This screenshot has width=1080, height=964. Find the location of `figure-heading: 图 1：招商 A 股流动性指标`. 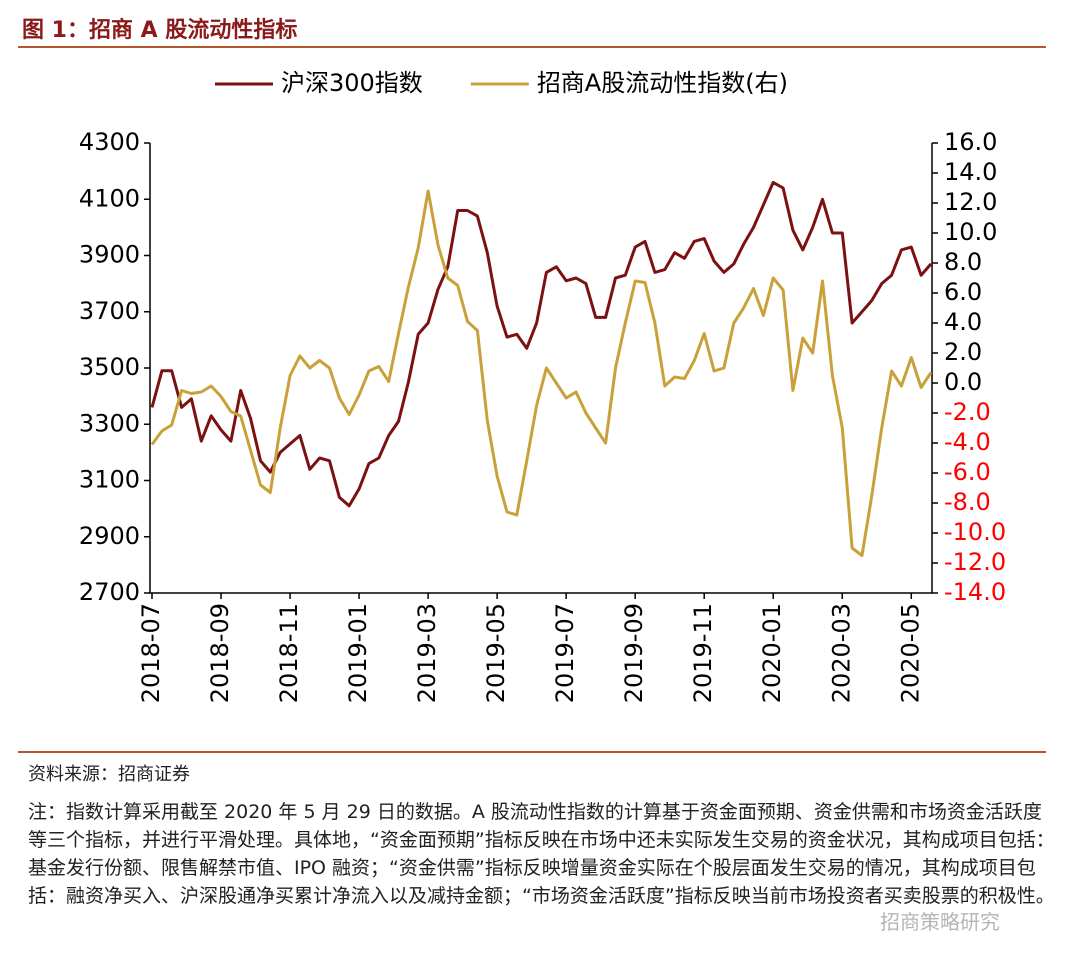

figure-heading: 图 1：招商 A 股流动性指标 is located at coordinates (159, 28).